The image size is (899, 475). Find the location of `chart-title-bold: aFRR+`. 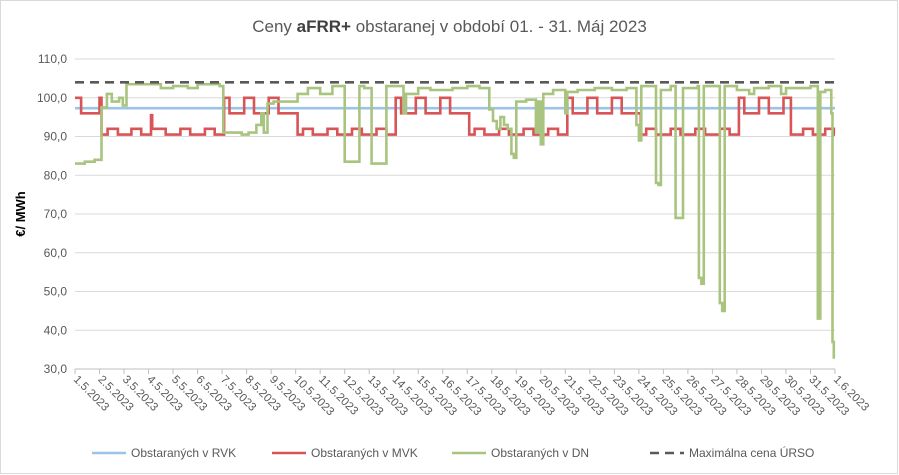

chart-title-bold: aFRR+ is located at coordinates (323, 26).